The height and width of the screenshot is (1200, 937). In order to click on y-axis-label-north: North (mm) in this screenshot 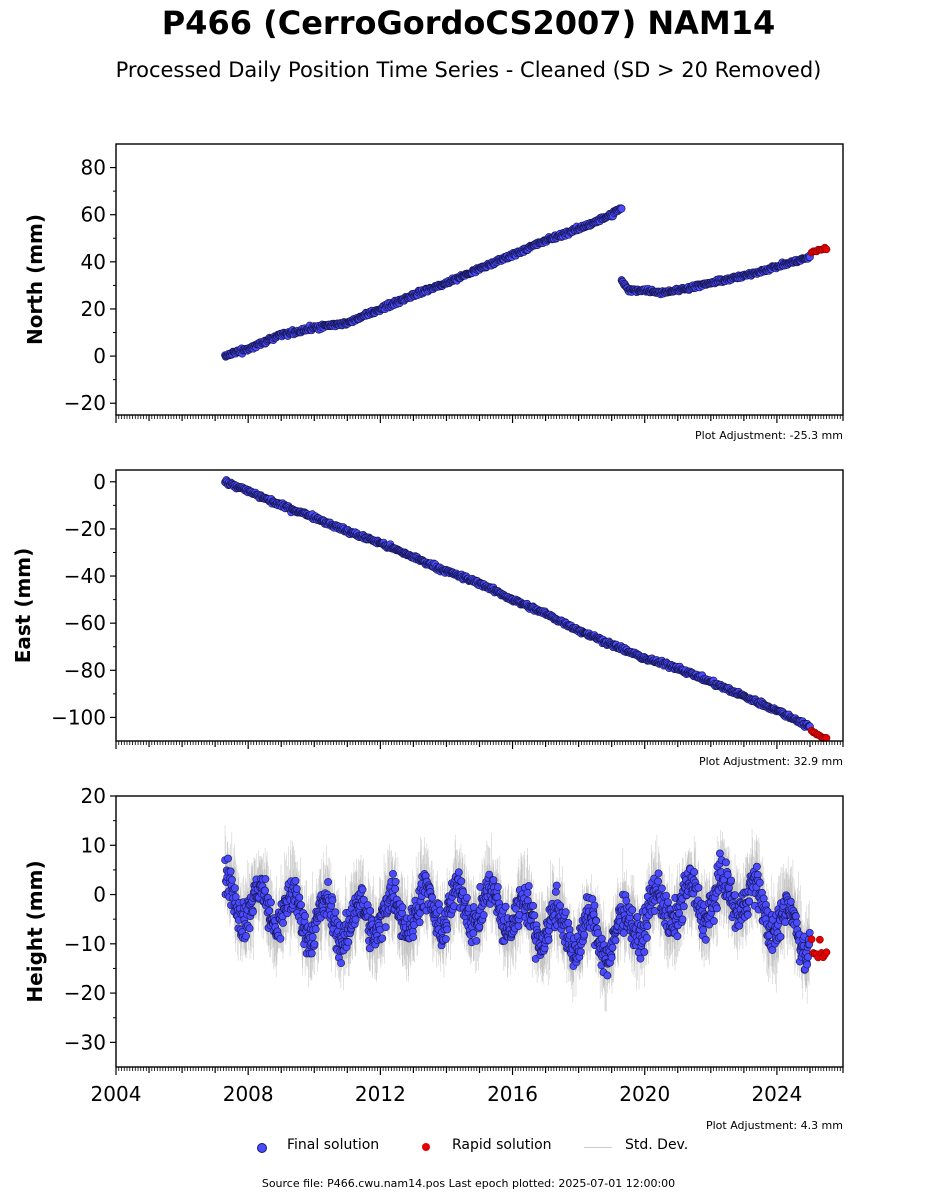, I will do `click(35, 279)`.